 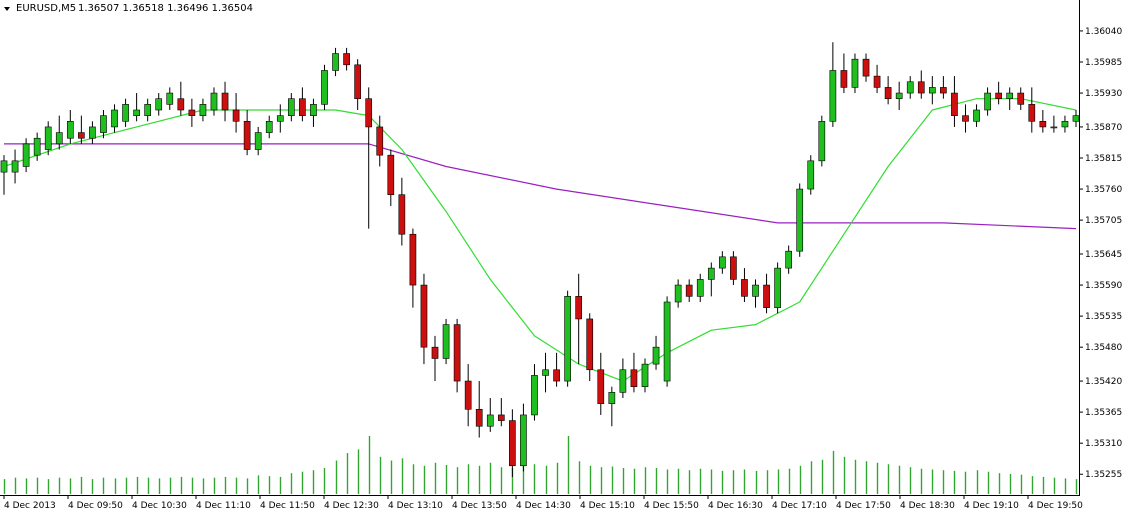 I want to click on time-tick-label: 4 Dec 19:50, so click(x=1055, y=506).